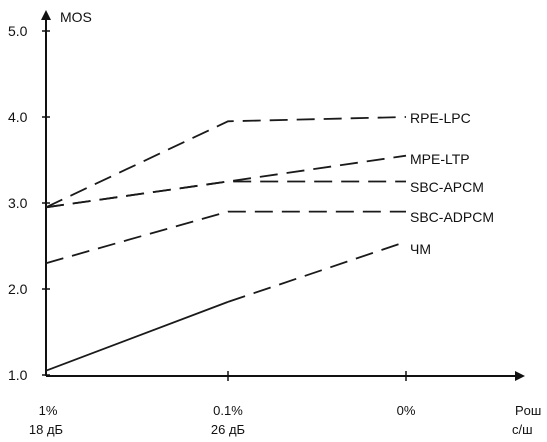 The width and height of the screenshot is (547, 442). I want to click on y-tick-label: 1.0, so click(18, 375).